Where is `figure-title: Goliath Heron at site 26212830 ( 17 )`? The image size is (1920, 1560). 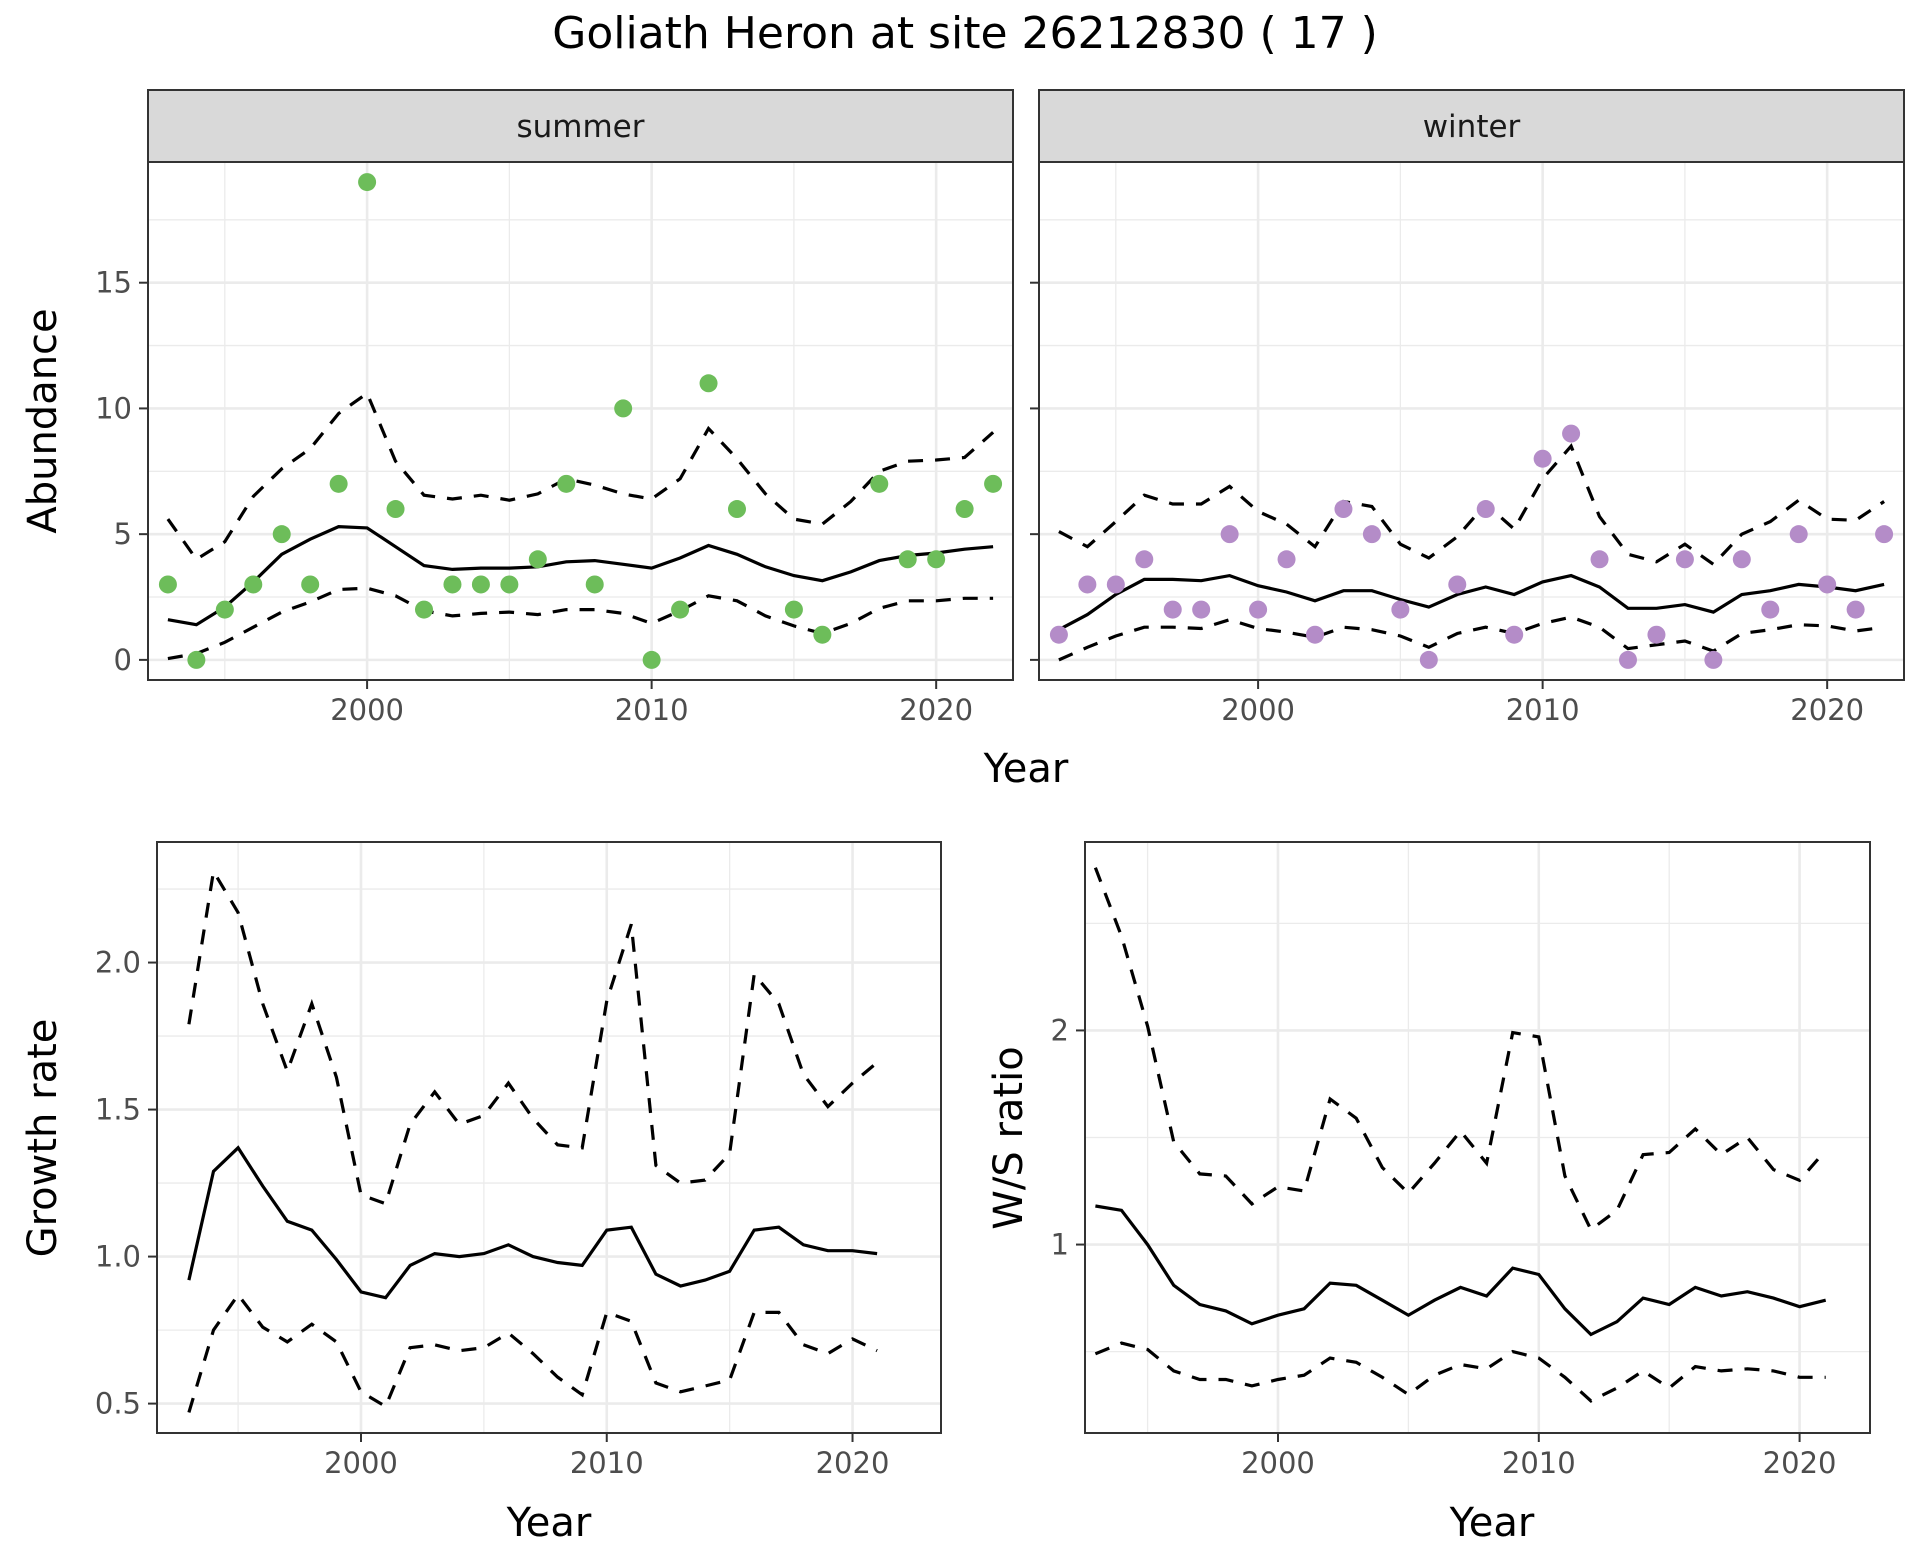 figure-title: Goliath Heron at site 26212830 ( 17 ) is located at coordinates (965, 33).